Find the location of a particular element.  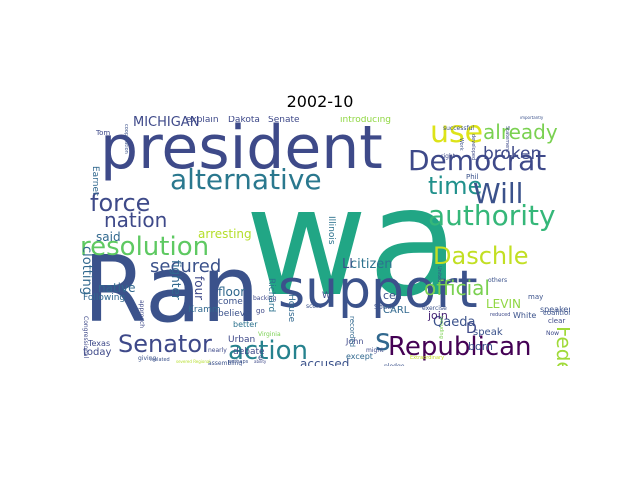

word-introducing: introducing is located at coordinates (366, 120).